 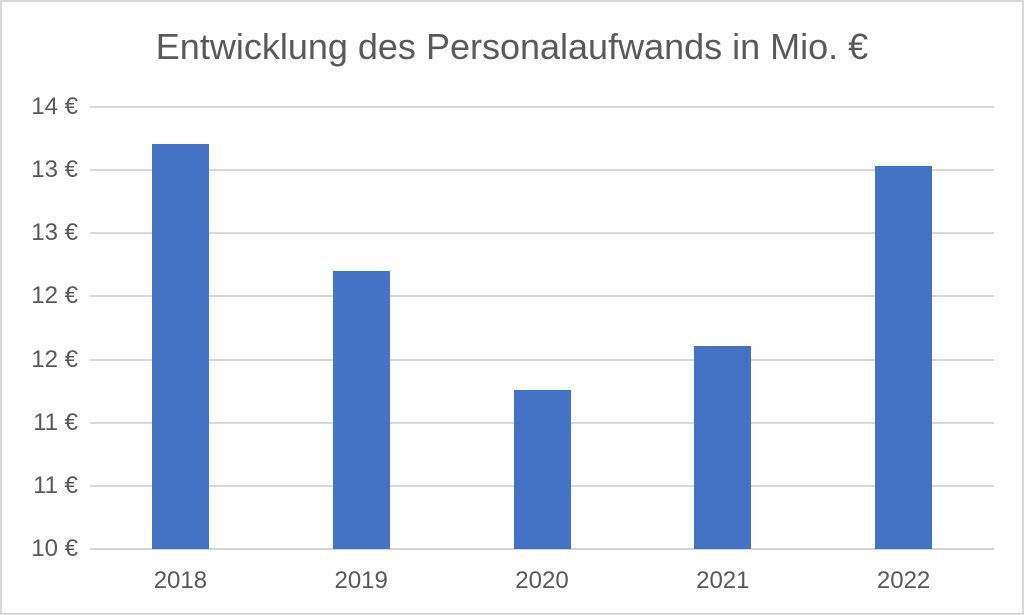 What do you see at coordinates (542, 580) in the screenshot?
I see `x-tick-label-2020: 2020` at bounding box center [542, 580].